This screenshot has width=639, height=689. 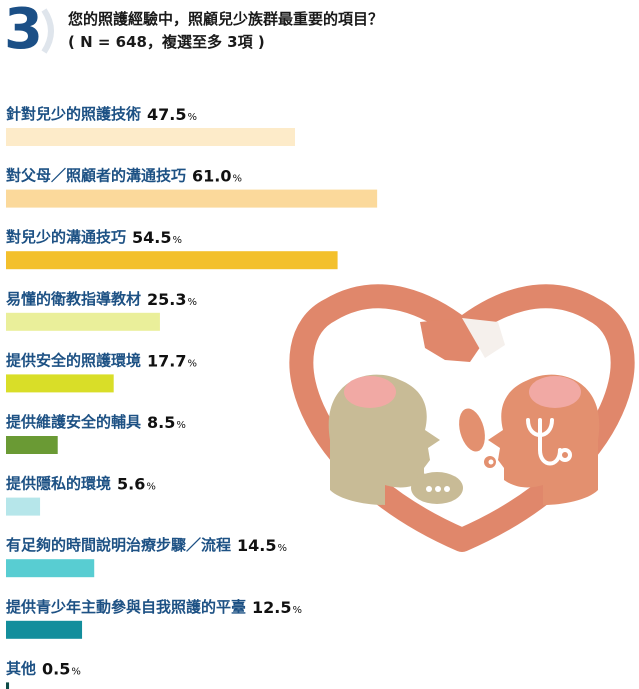 I want to click on speech-bubble-icon, so click(x=453, y=456).